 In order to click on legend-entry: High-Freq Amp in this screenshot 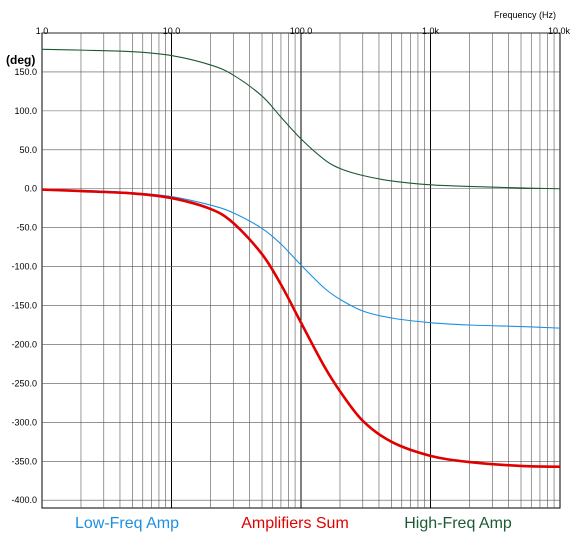, I will do `click(458, 523)`.